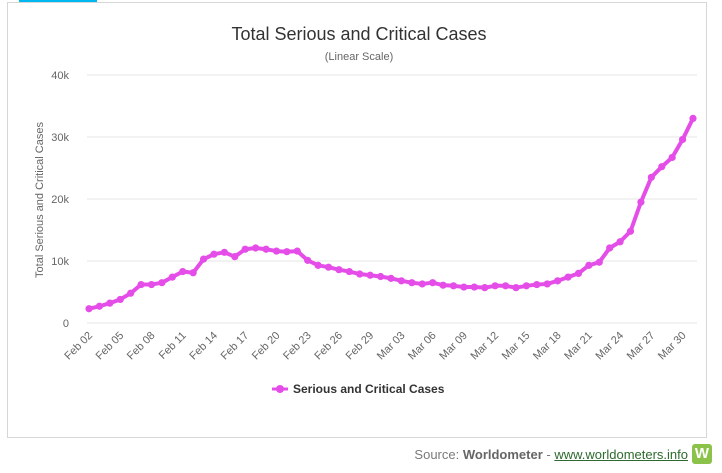 Image resolution: width=722 pixels, height=473 pixels. I want to click on x-tick-label: Feb 23, so click(297, 346).